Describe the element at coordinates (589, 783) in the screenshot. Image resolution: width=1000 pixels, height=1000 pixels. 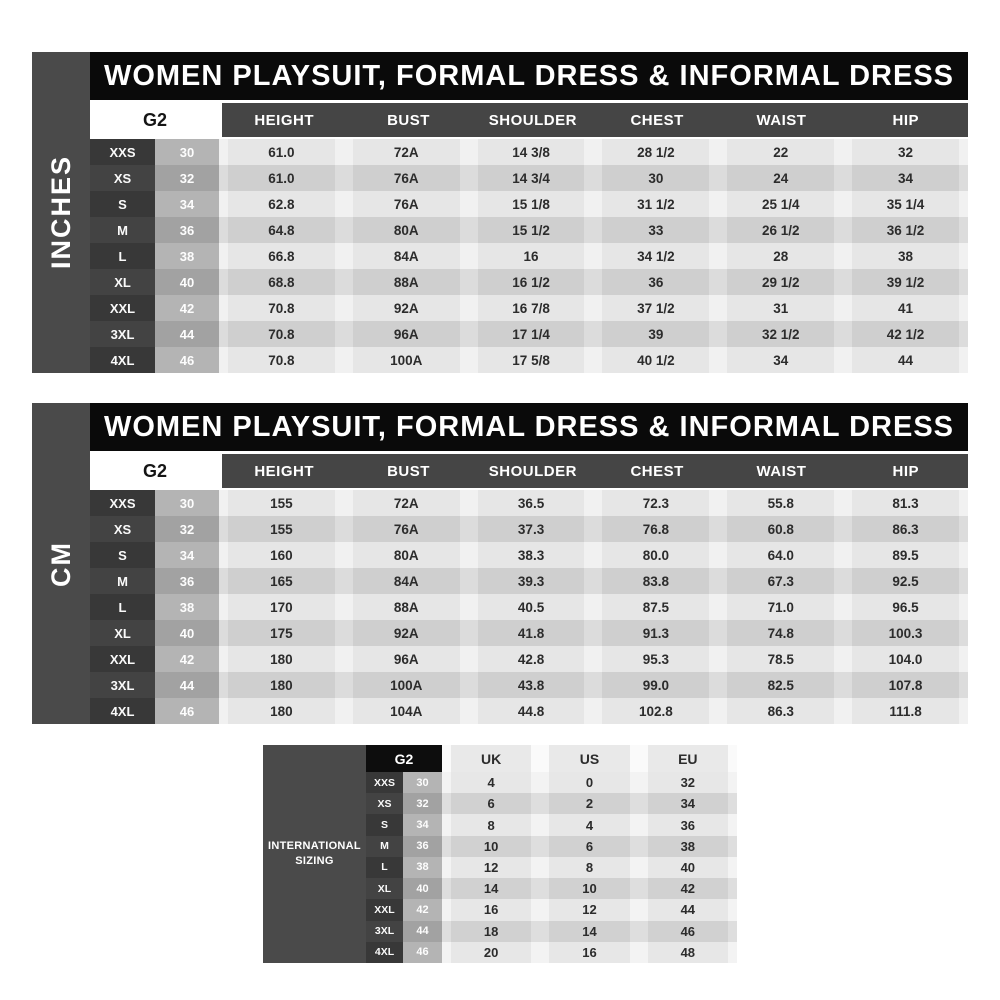
I see `measurement-cell: 0` at that location.